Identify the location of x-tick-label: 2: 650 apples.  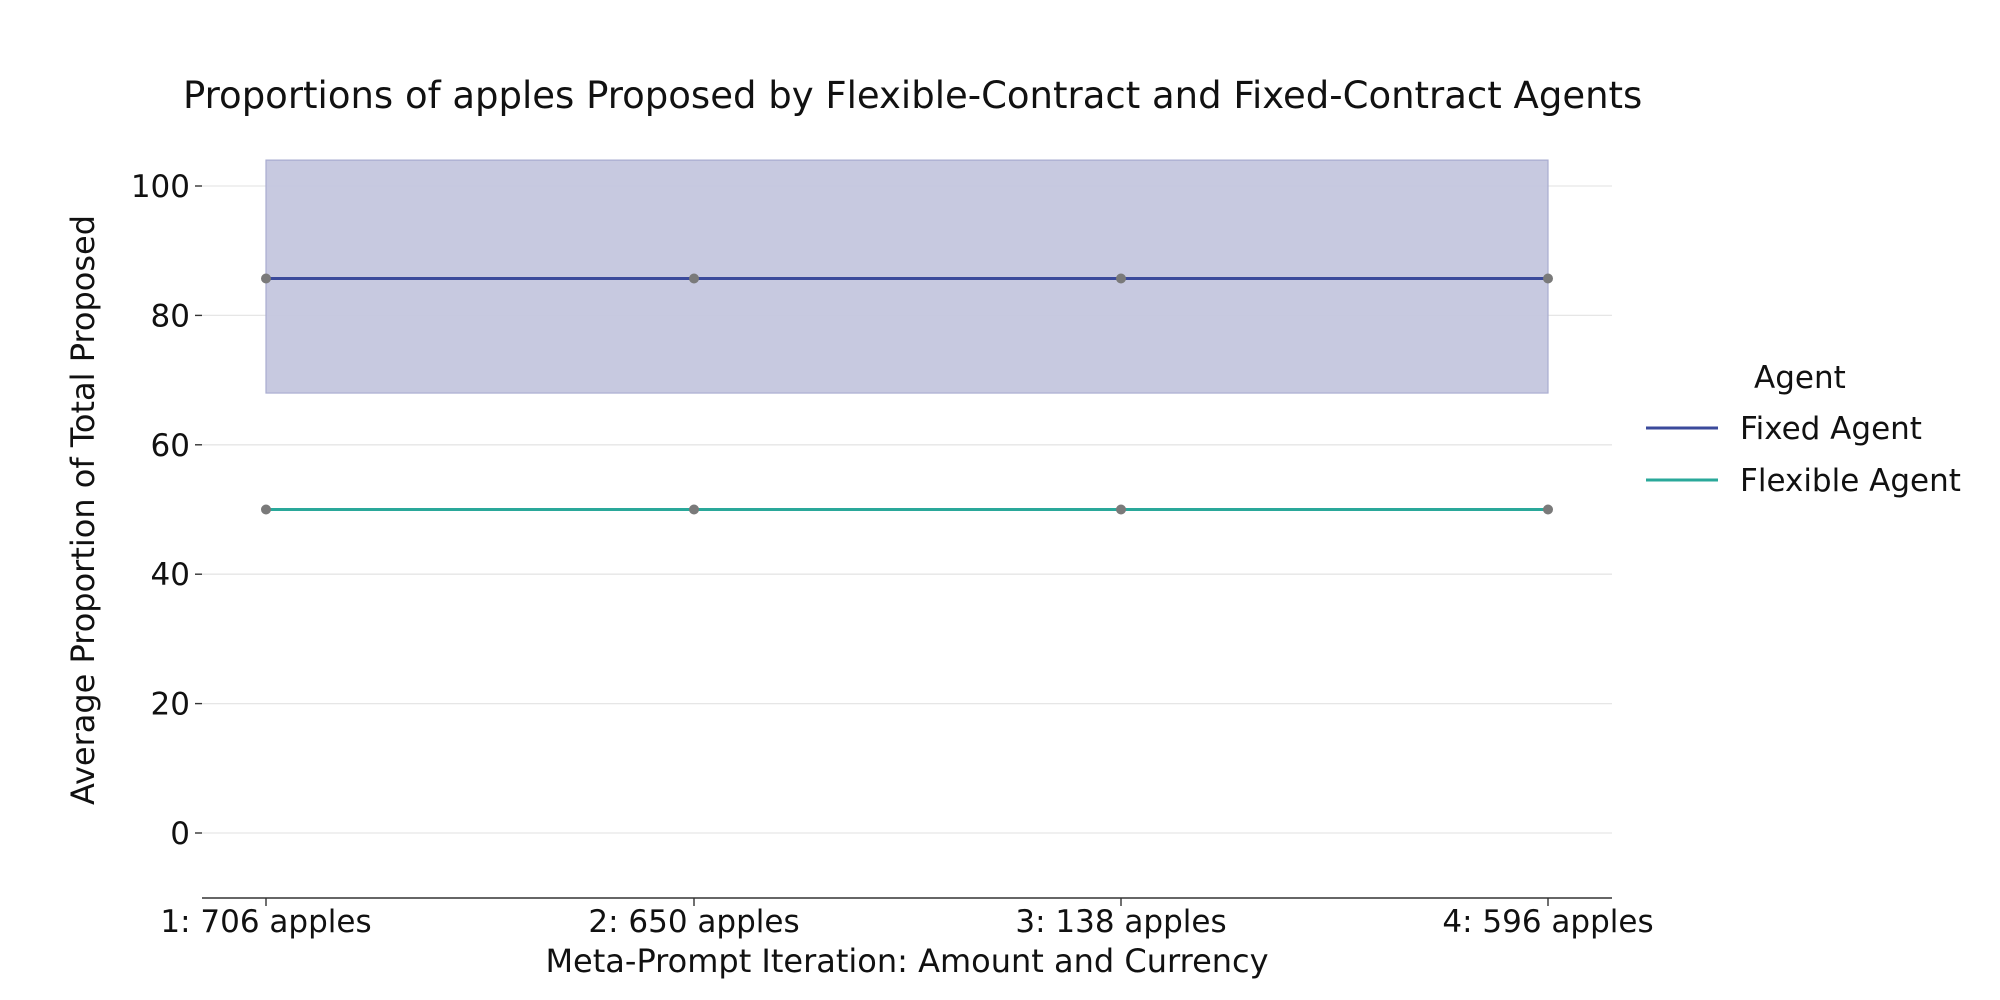
(693, 922).